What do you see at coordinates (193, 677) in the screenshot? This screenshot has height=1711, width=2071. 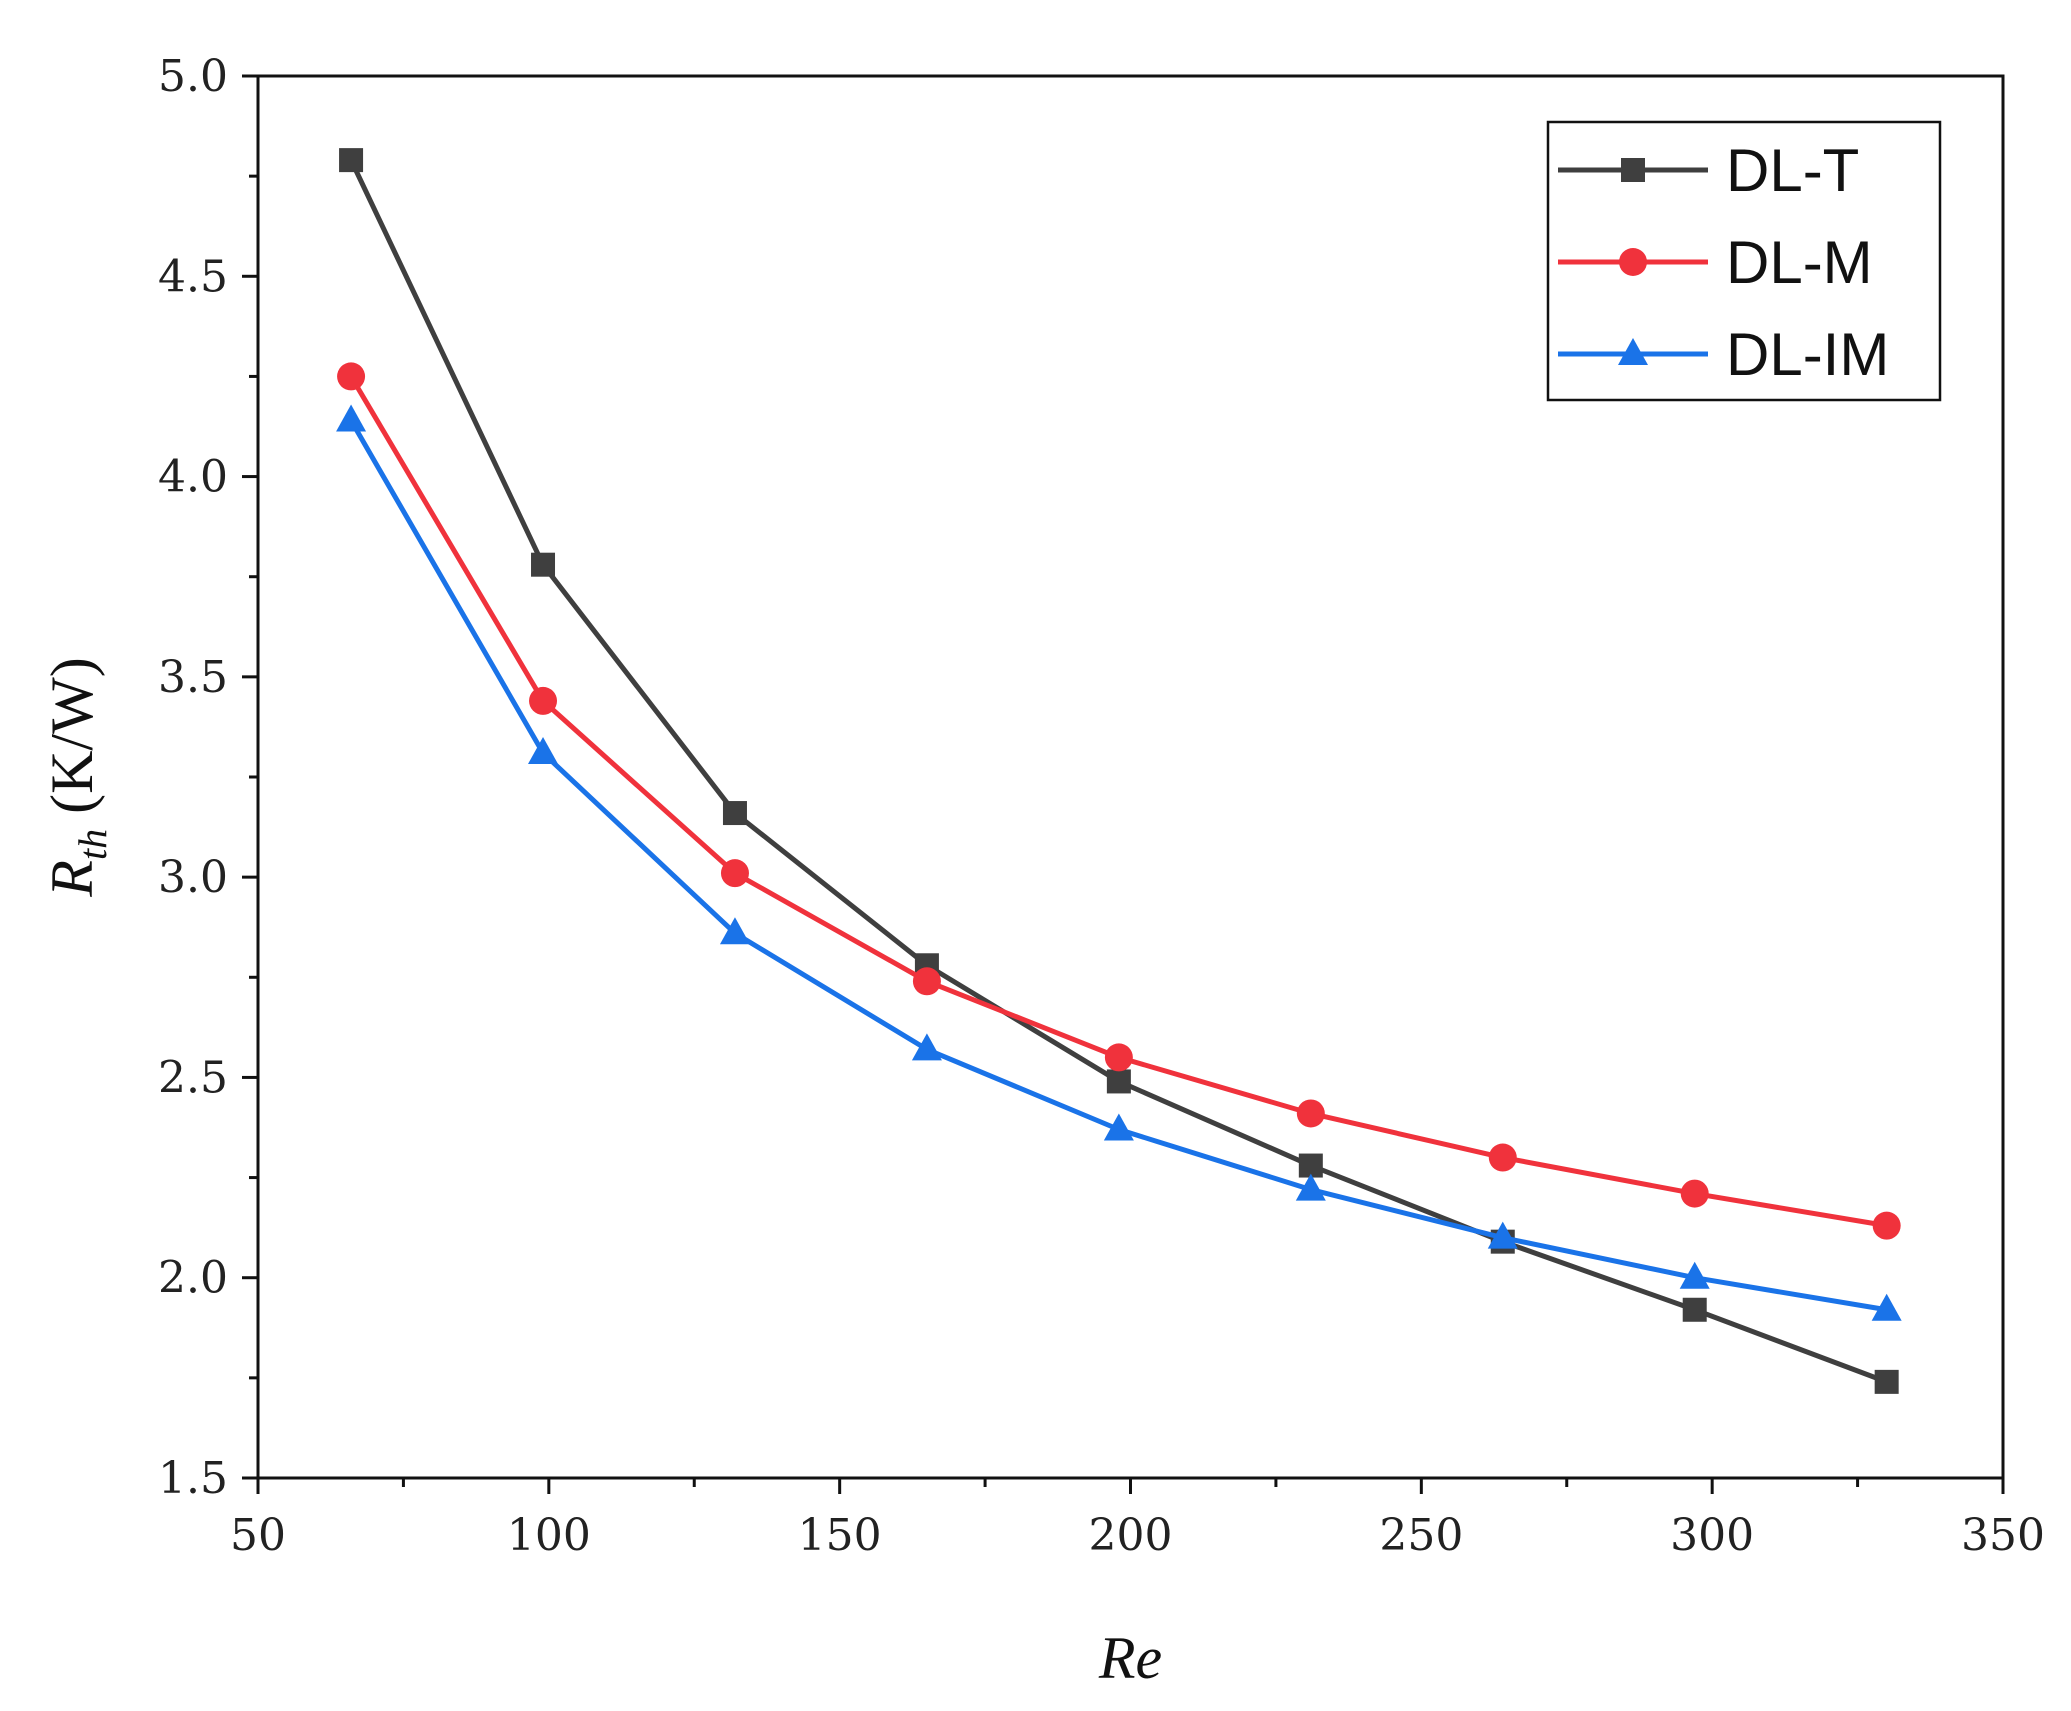 I see `y-tick-label: 3.5` at bounding box center [193, 677].